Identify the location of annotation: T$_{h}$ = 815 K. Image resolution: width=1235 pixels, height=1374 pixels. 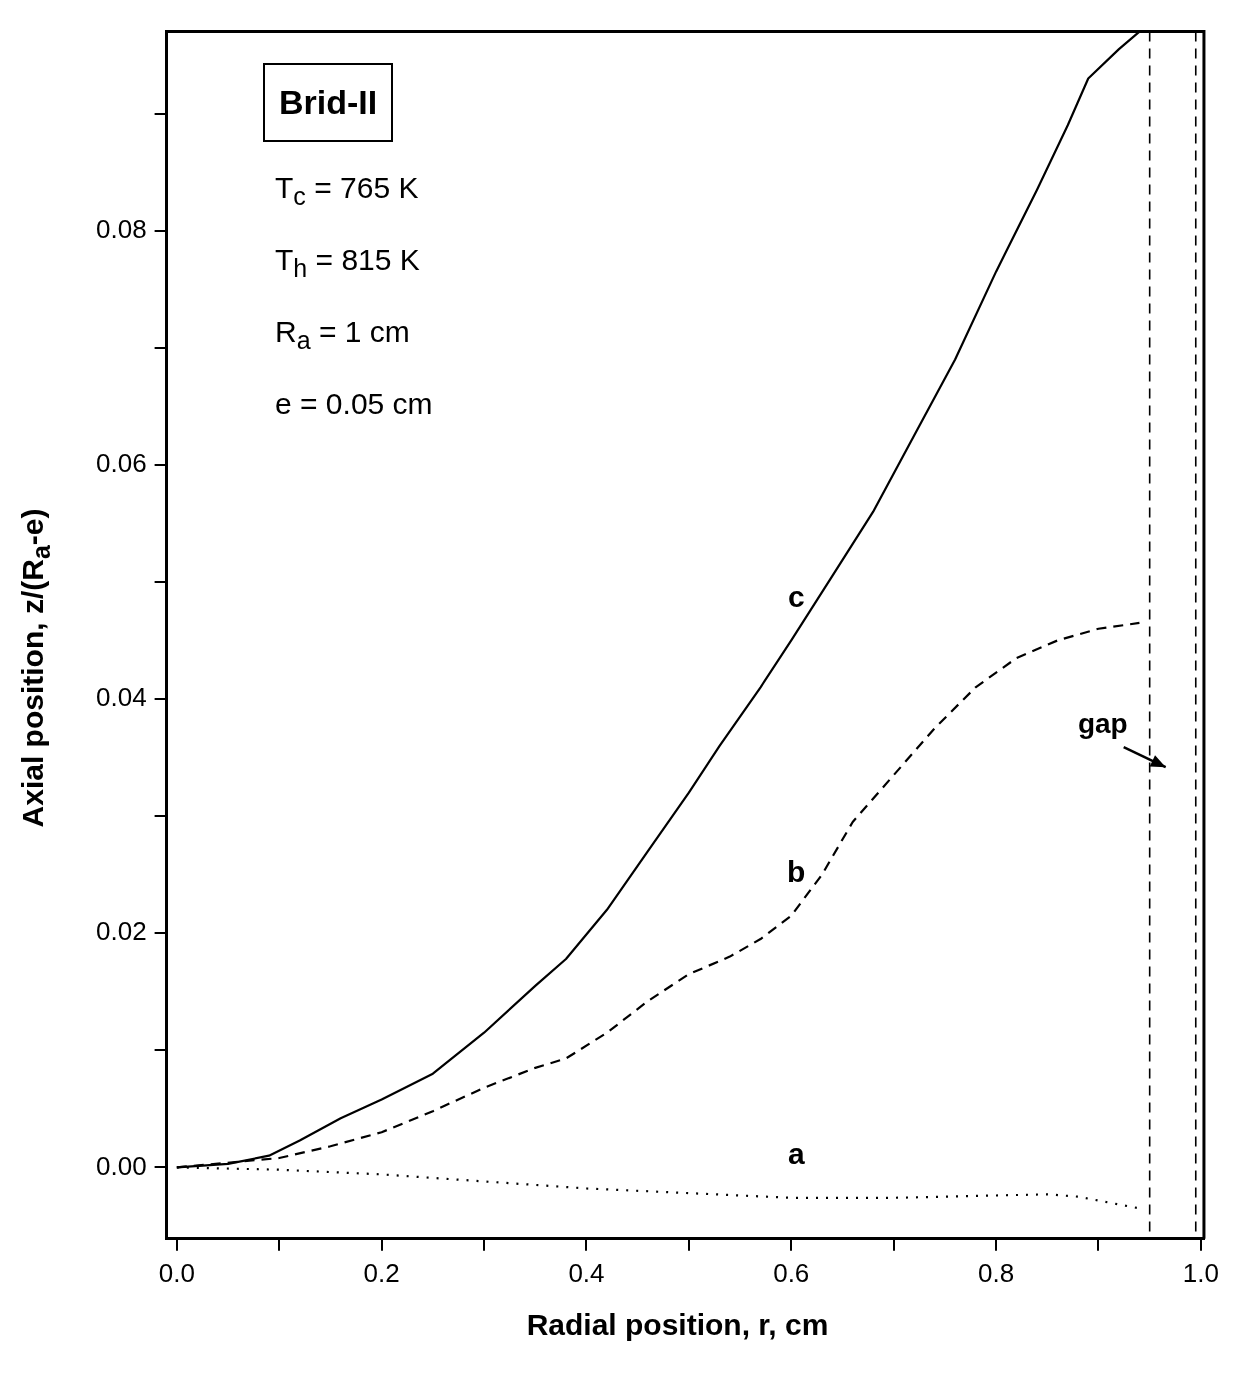
(348, 263).